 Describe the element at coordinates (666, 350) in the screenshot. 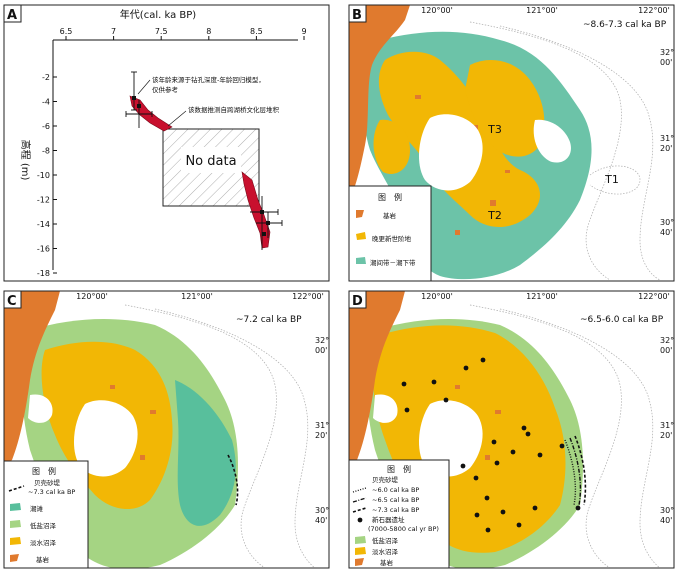

I see `d-lat-32-min: 00'` at that location.